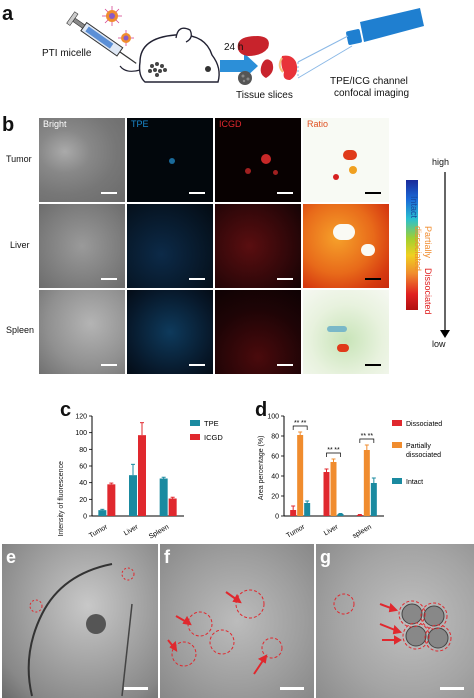  I want to click on chart-d-ytick-label: 100, so click(273, 417).